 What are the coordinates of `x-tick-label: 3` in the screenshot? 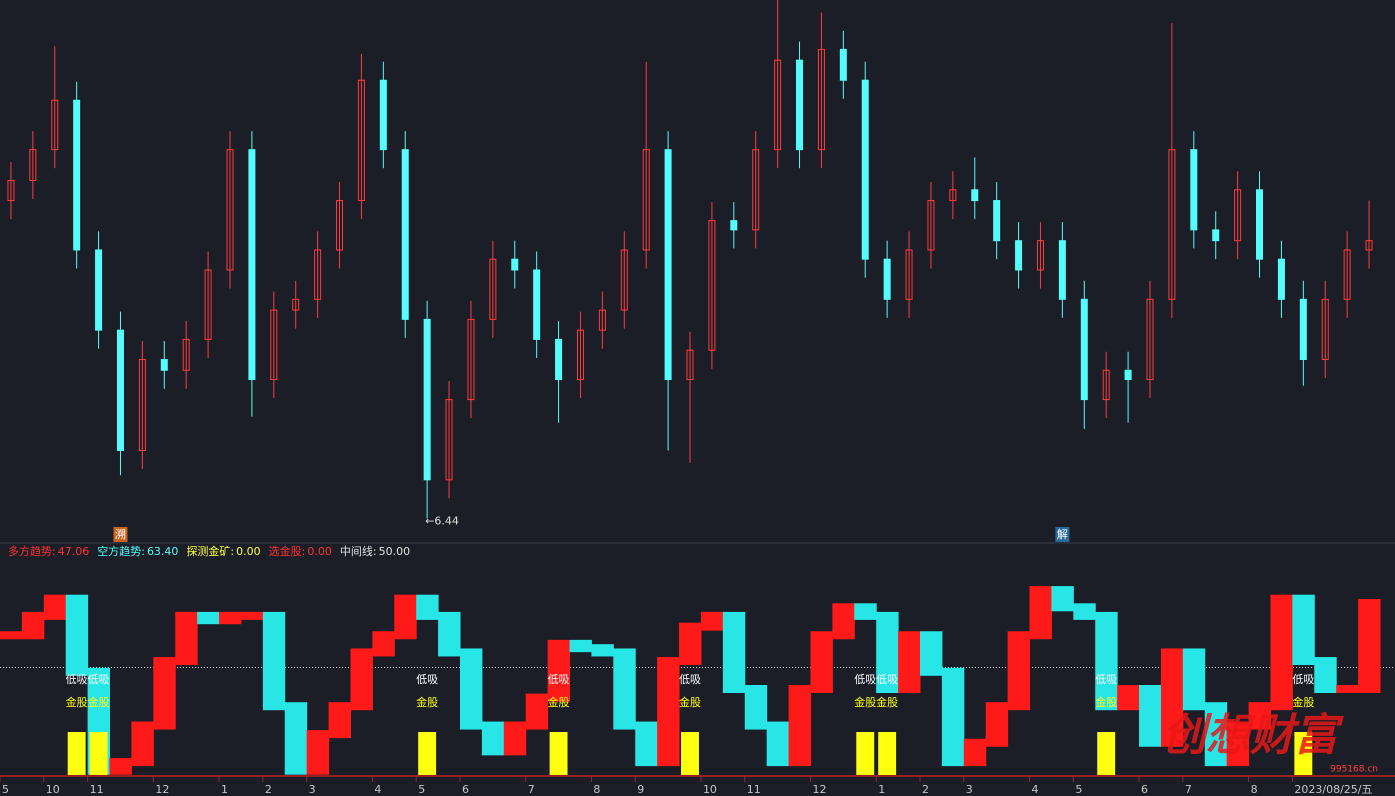 It's located at (312, 789).